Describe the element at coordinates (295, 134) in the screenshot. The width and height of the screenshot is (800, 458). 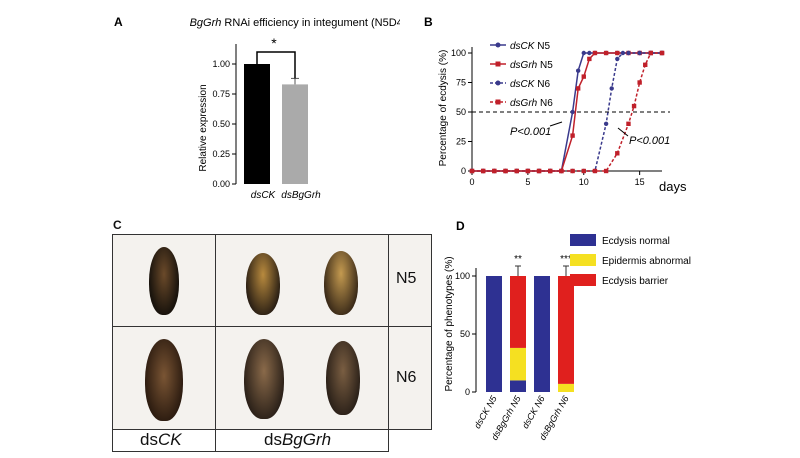
I see `panel-a-bar-dsBgGrh` at that location.